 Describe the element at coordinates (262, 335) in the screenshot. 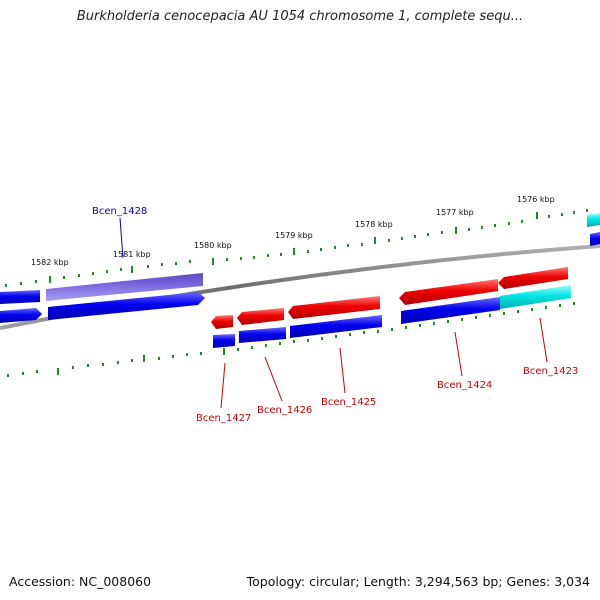

I see `gene-bcen-1426-forward` at that location.